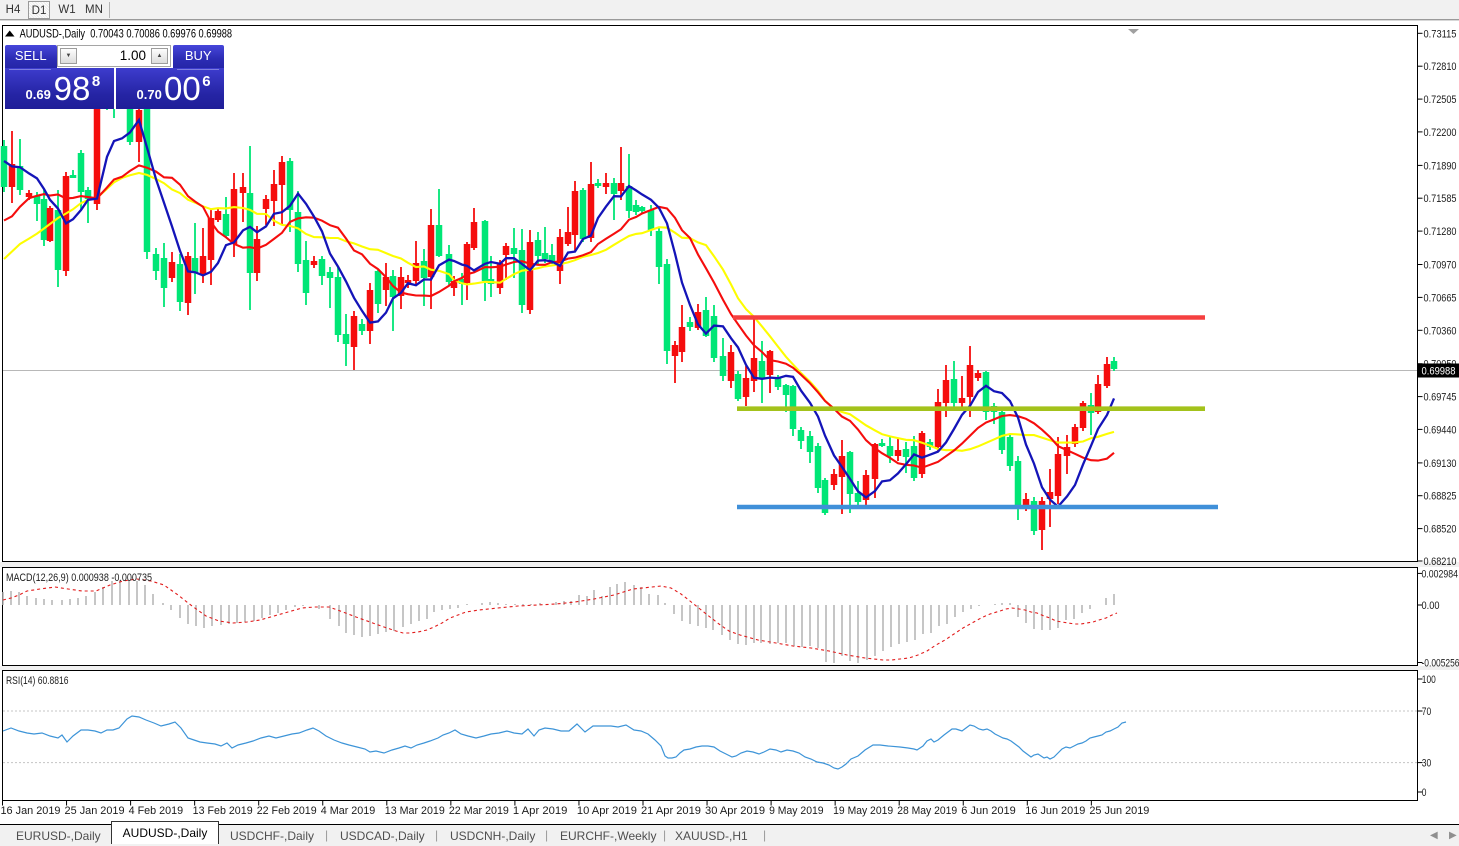 Image resolution: width=1459 pixels, height=846 pixels. Describe the element at coordinates (223, 811) in the screenshot. I see `svg-text: 13 Feb 2019` at that location.